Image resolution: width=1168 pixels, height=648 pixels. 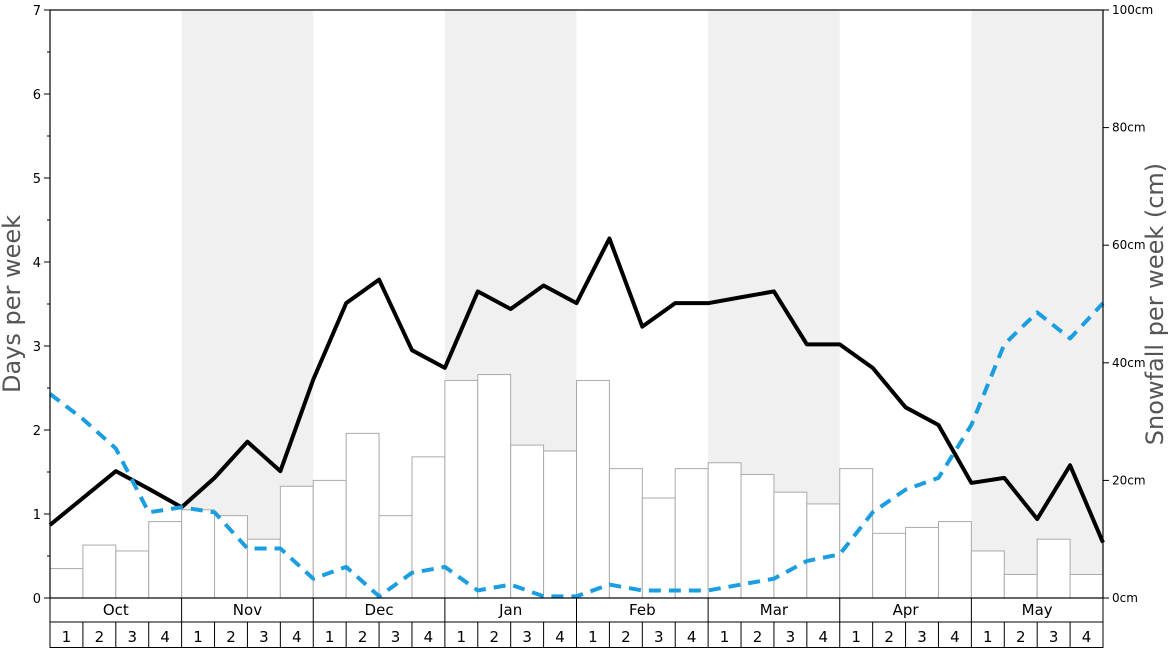 I want to click on y-tick-label: 6, so click(x=37, y=95).